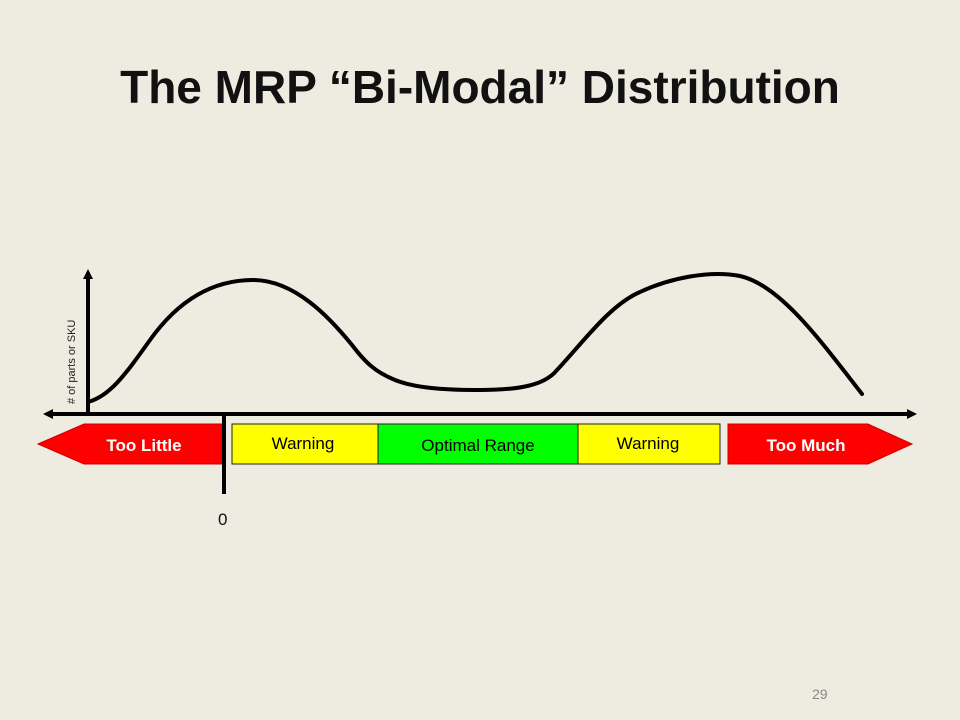 Image resolution: width=960 pixels, height=720 pixels. Describe the element at coordinates (143, 445) in the screenshot. I see `segment-label: Too Little` at that location.